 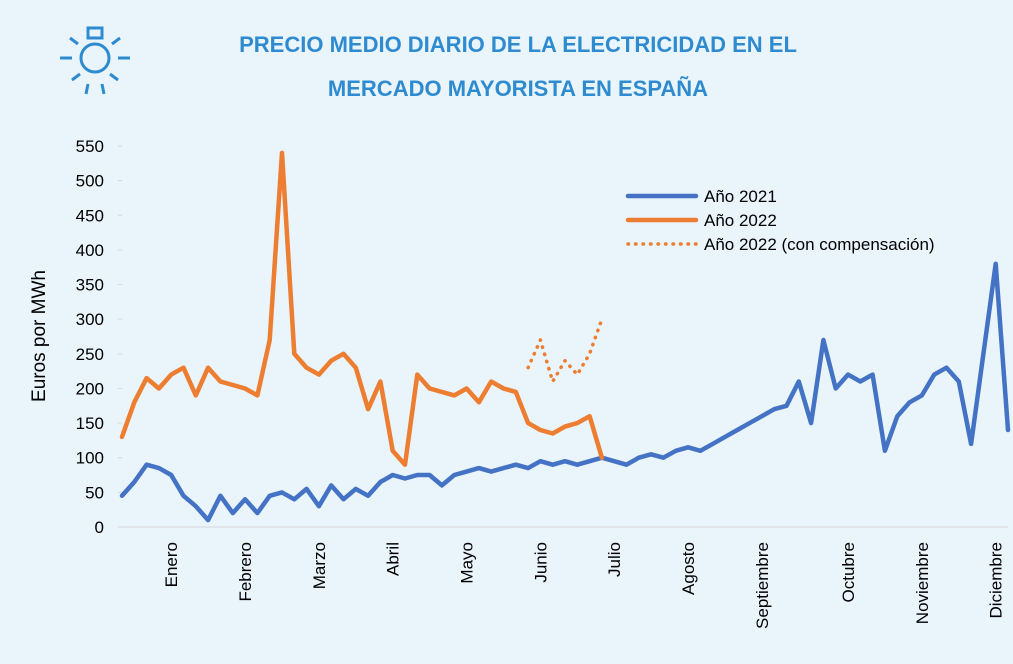 I want to click on x-tick-label: Diciembre, so click(x=996, y=580).